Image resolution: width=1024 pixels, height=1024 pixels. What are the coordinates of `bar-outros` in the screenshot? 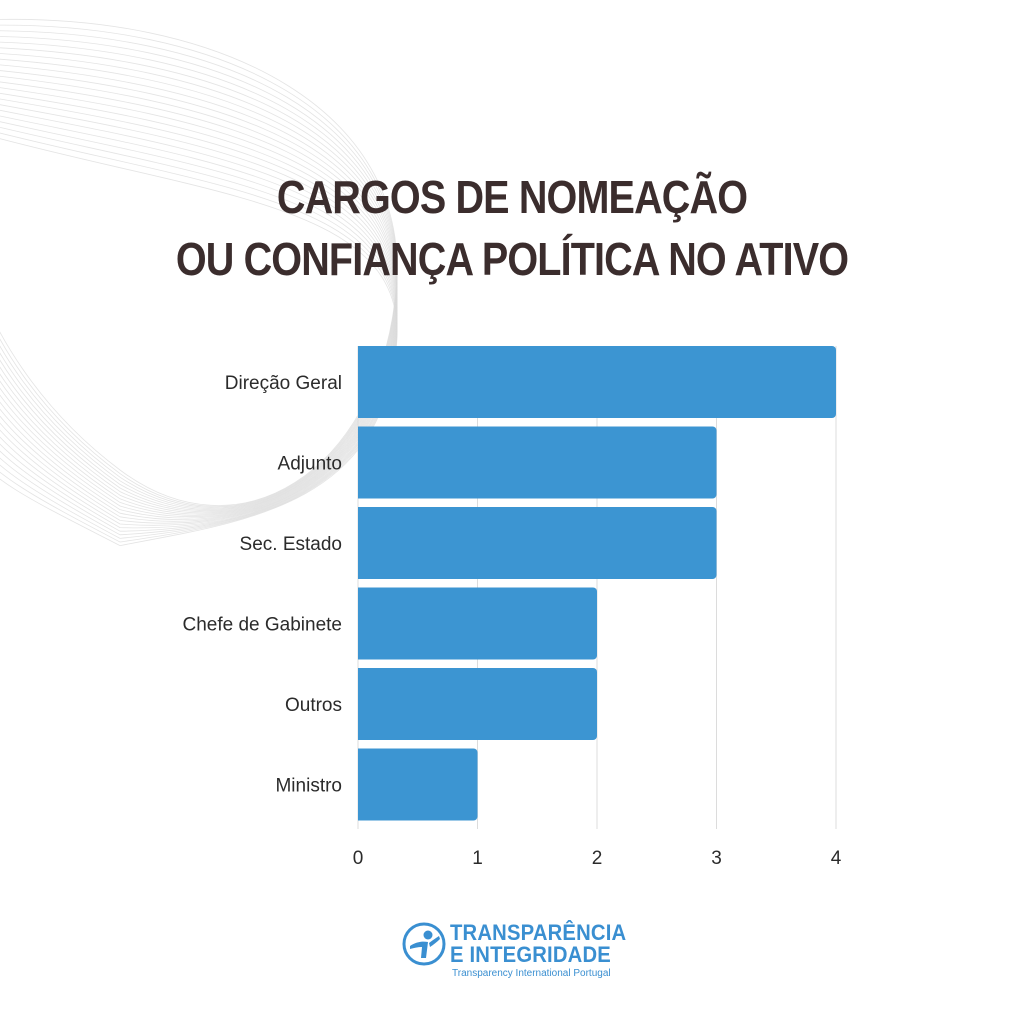 It's located at (477, 704).